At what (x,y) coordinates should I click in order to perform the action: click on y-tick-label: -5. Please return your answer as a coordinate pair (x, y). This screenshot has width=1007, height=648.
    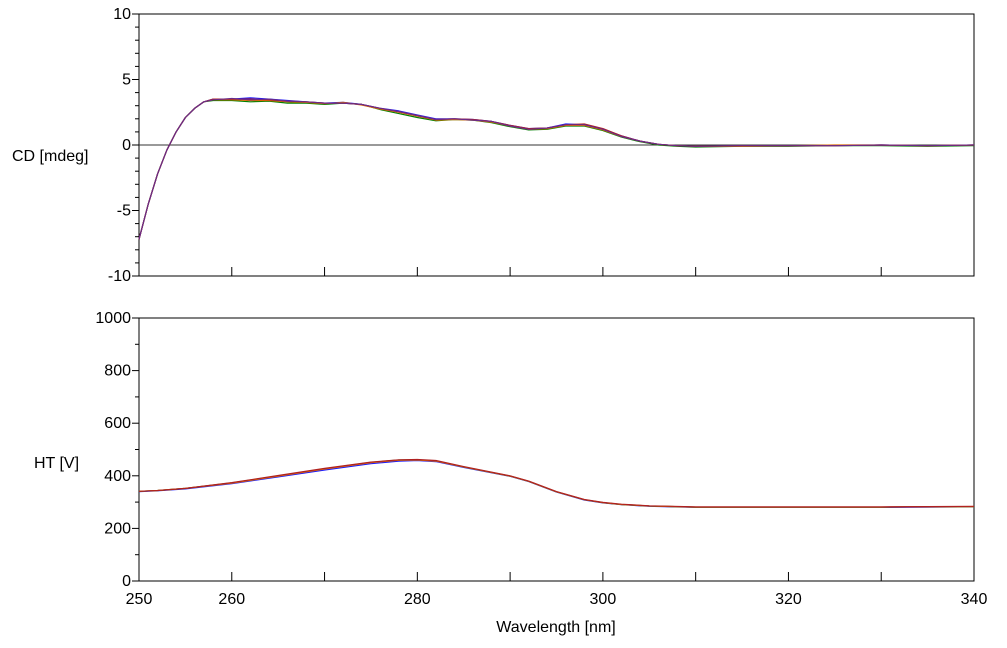
    Looking at the image, I should click on (124, 211).